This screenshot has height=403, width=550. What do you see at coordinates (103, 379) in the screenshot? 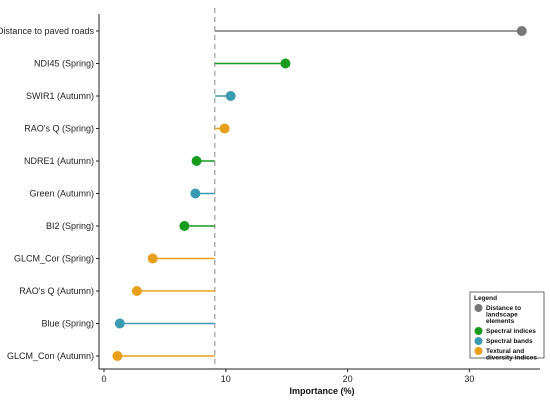
I see `x-tick-label: 0` at bounding box center [103, 379].